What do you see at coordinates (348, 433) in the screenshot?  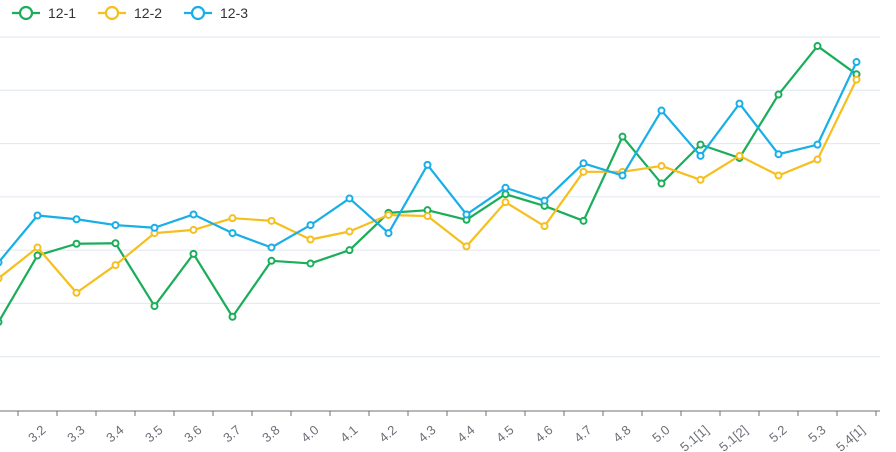 I see `x-tick-label: 4.1` at bounding box center [348, 433].